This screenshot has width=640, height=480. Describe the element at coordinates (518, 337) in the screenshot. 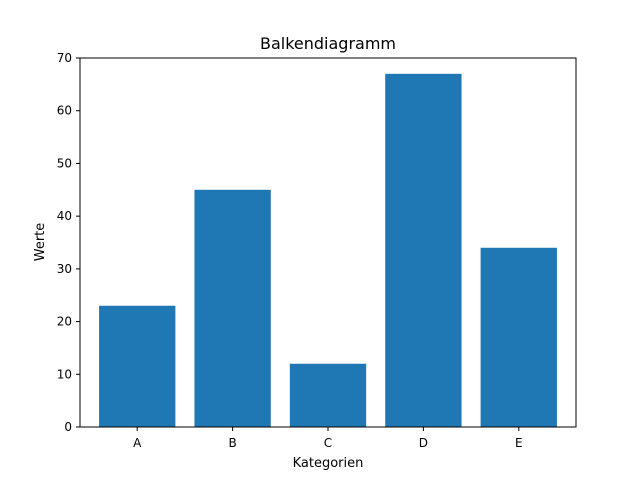

I see `bar-e` at that location.